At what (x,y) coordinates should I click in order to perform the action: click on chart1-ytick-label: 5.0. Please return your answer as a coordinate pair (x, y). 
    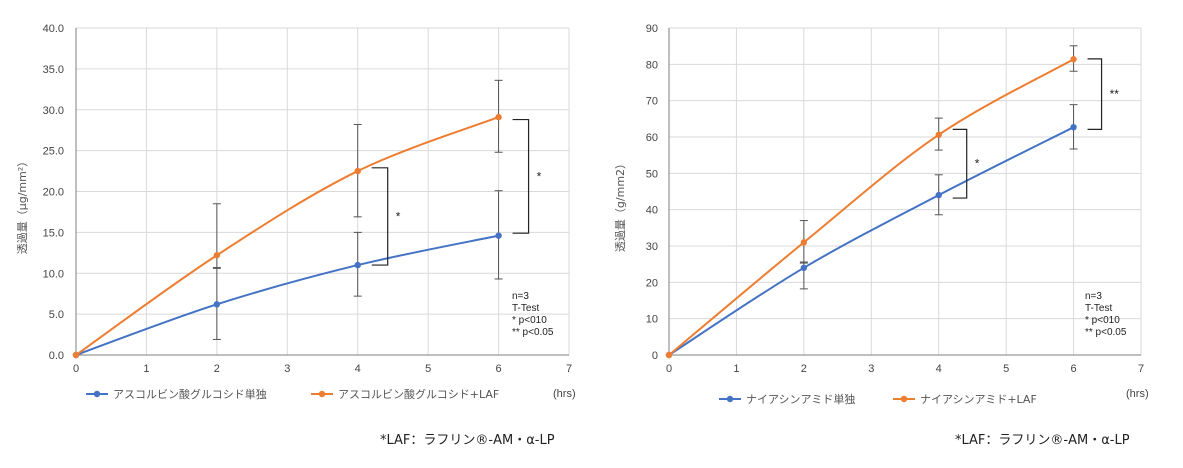
    Looking at the image, I should click on (56, 315).